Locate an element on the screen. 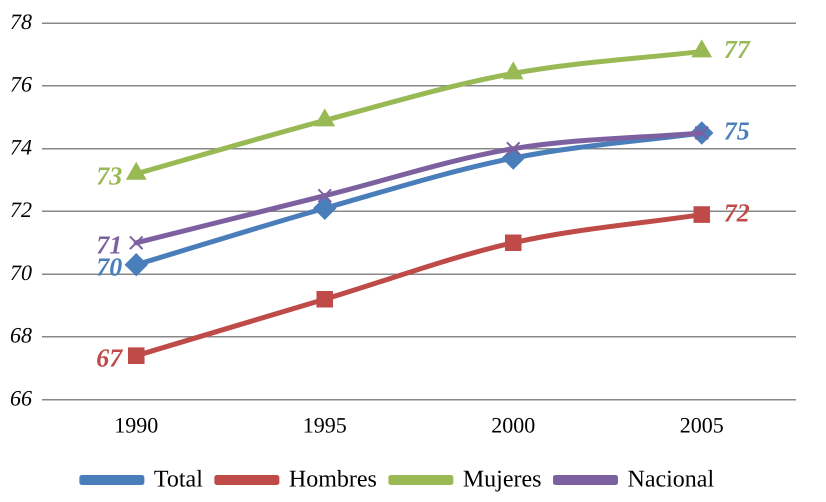  legend-label: Hombres is located at coordinates (332, 479).